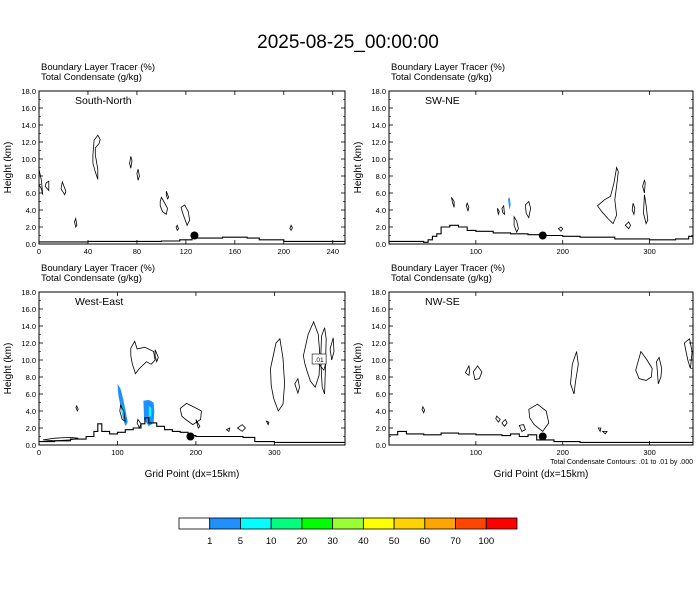  Describe the element at coordinates (476, 251) in the screenshot. I see `x-tick-label: 100` at that location.